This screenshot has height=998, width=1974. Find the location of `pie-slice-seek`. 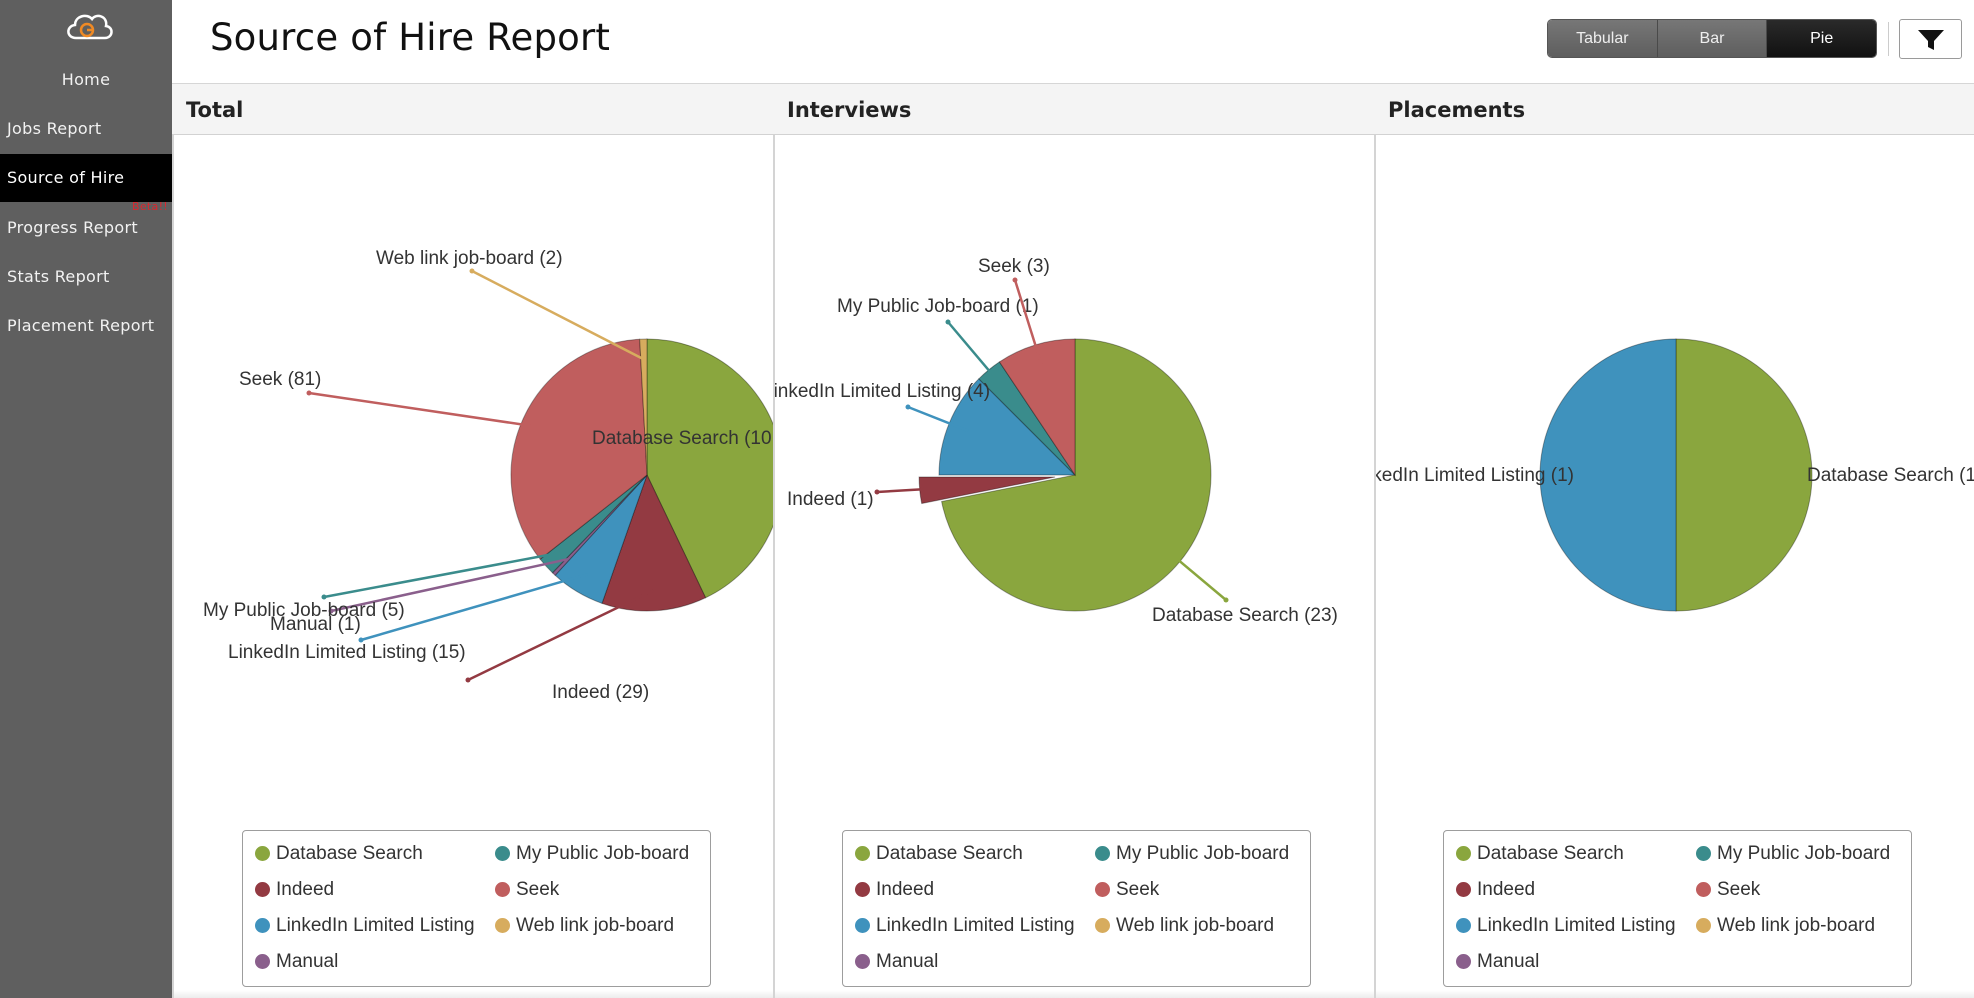

pie-slice-seek is located at coordinates (579, 449).